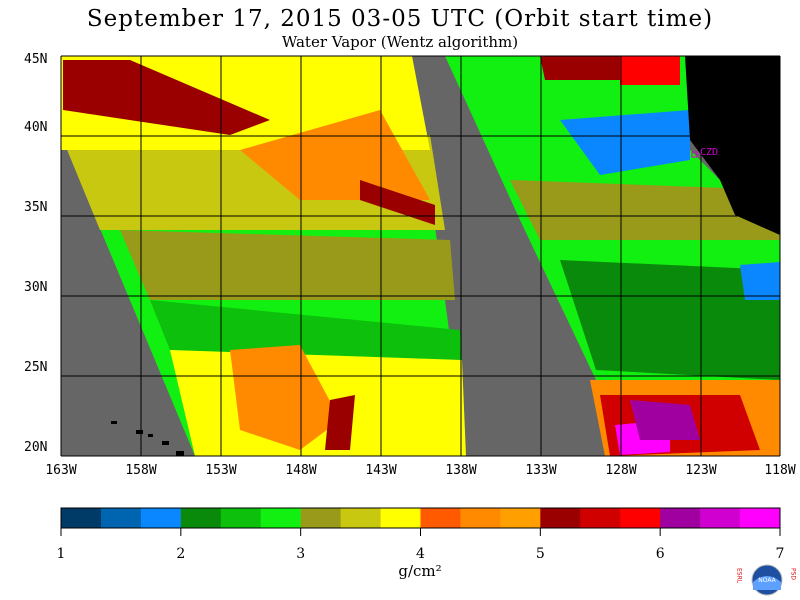 The width and height of the screenshot is (800, 600). What do you see at coordinates (780, 554) in the screenshot?
I see `colorbar-tick-label: 7` at bounding box center [780, 554].